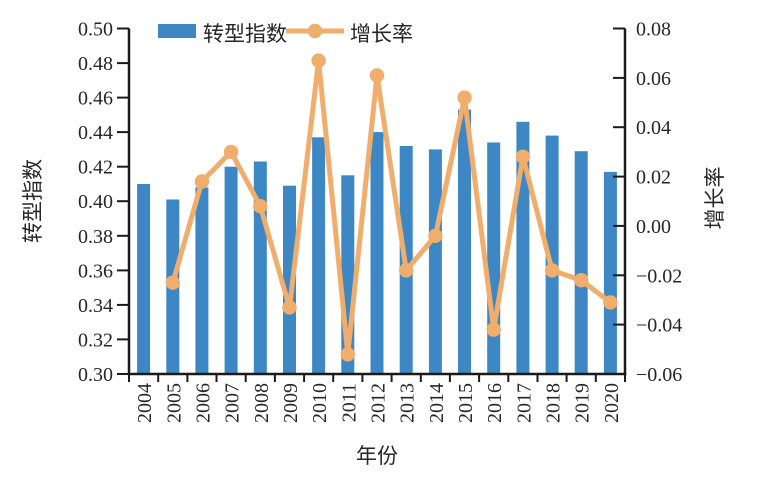 The height and width of the screenshot is (487, 758). What do you see at coordinates (494, 258) in the screenshot?
I see `bar-2016` at bounding box center [494, 258].